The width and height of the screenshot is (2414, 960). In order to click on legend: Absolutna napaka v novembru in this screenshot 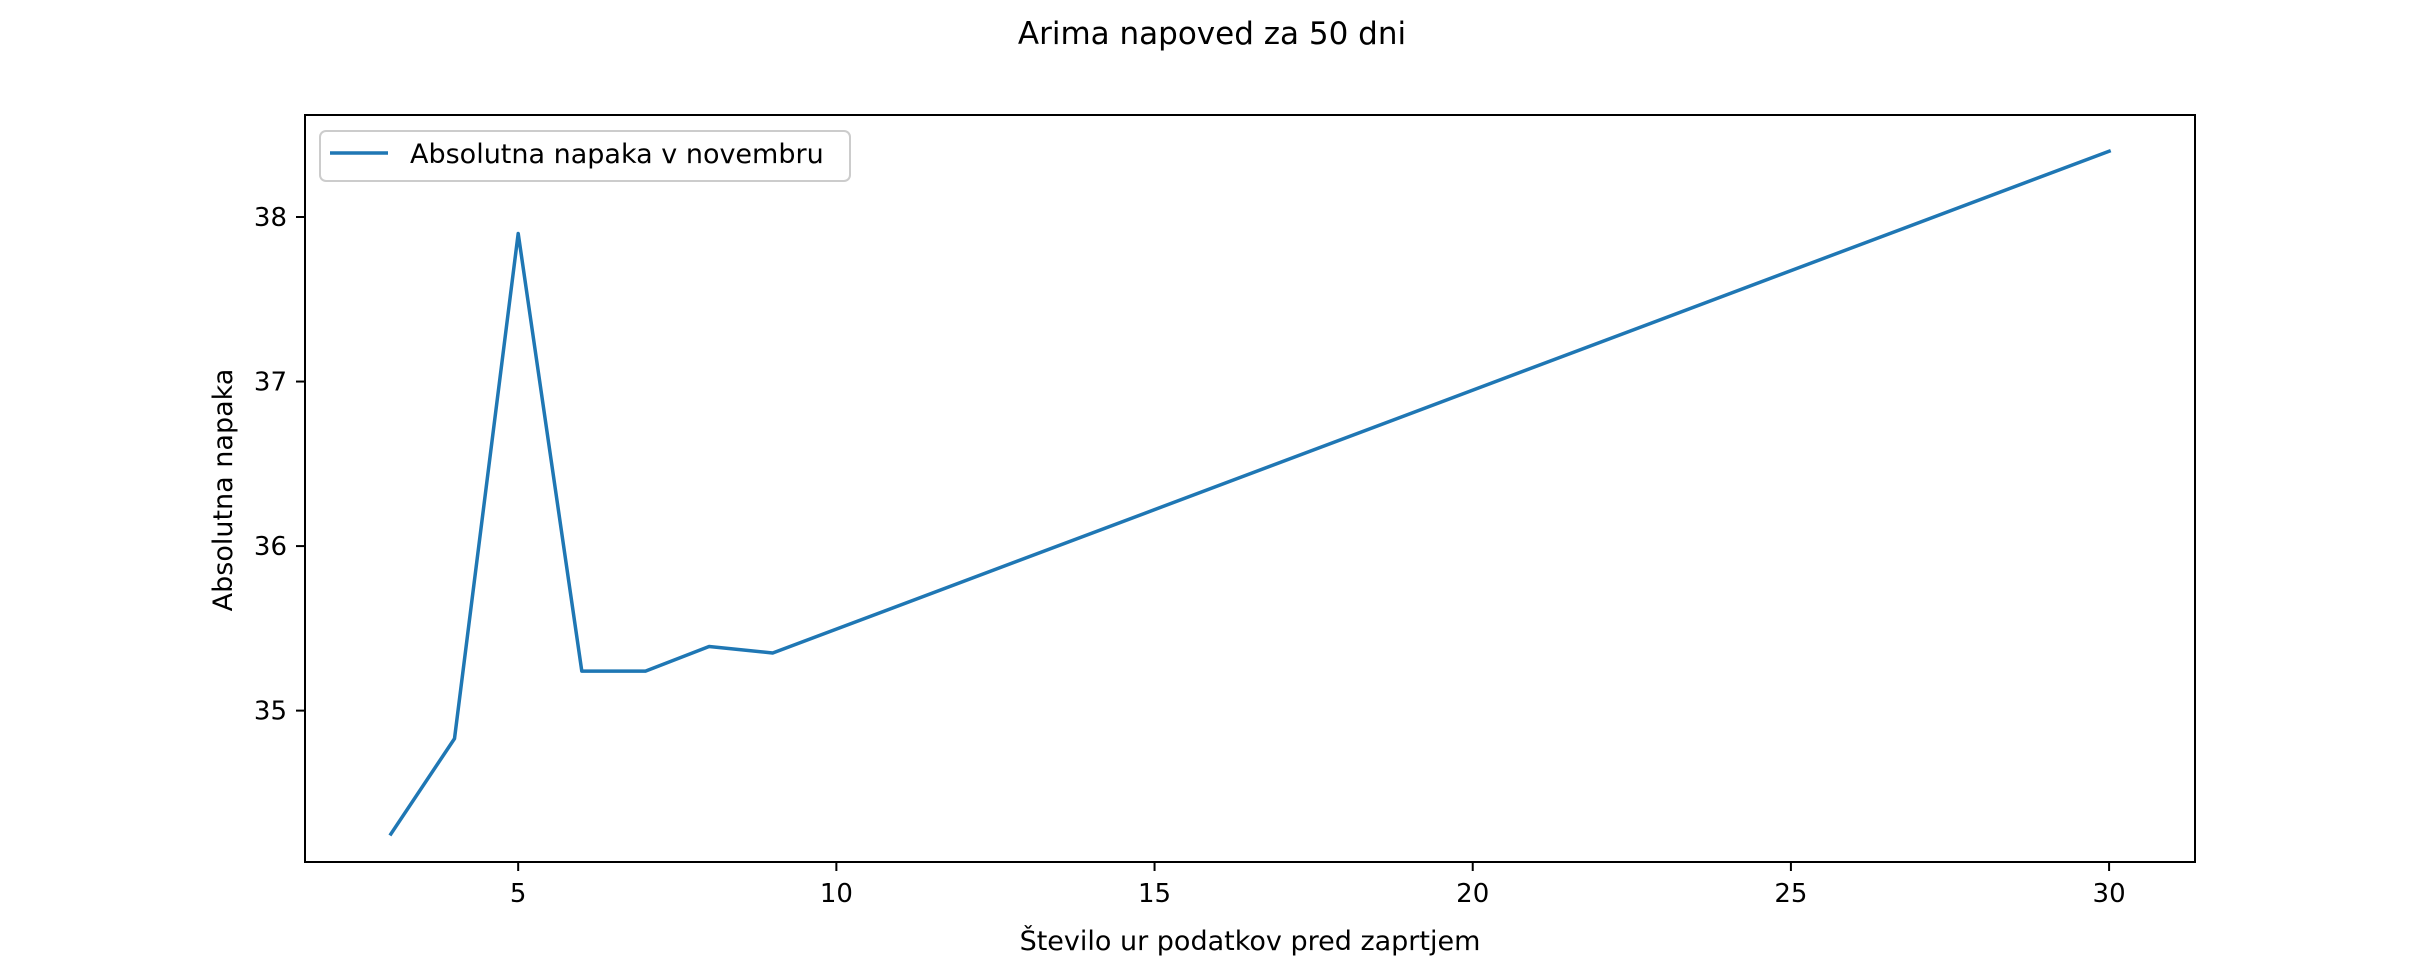, I will do `click(585, 156)`.